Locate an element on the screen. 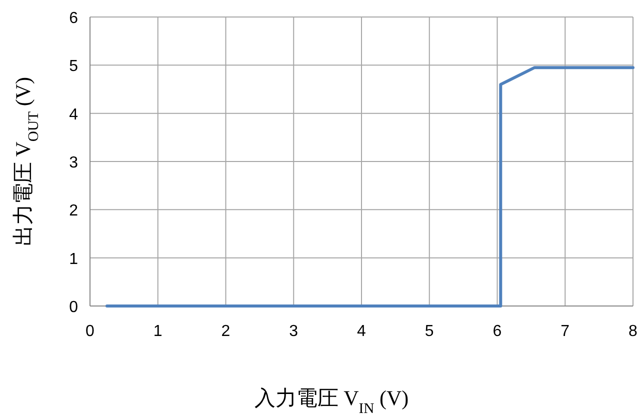 This screenshot has height=416, width=639. y-tick-label: 4 is located at coordinates (73, 115).